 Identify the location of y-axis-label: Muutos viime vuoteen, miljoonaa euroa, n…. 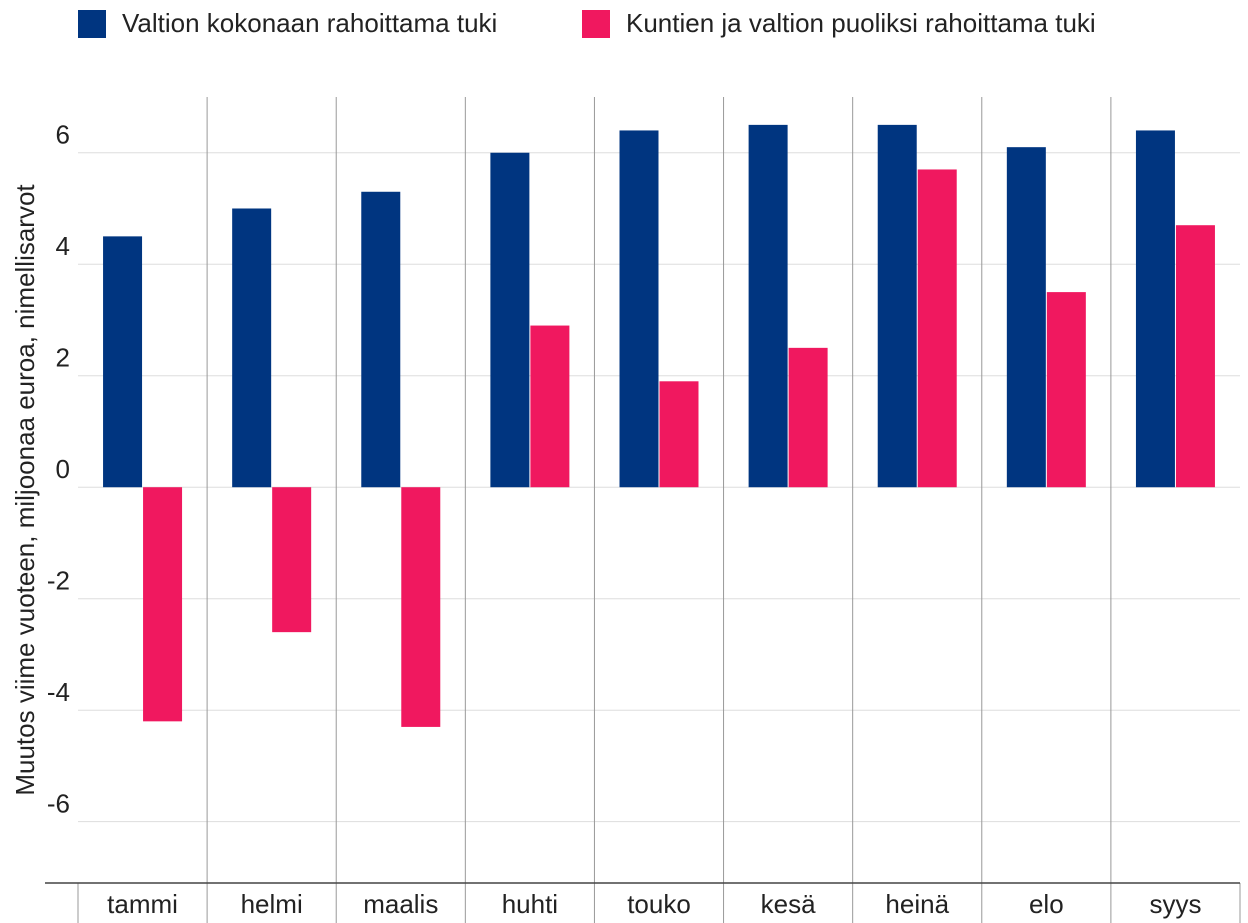
(25, 490).